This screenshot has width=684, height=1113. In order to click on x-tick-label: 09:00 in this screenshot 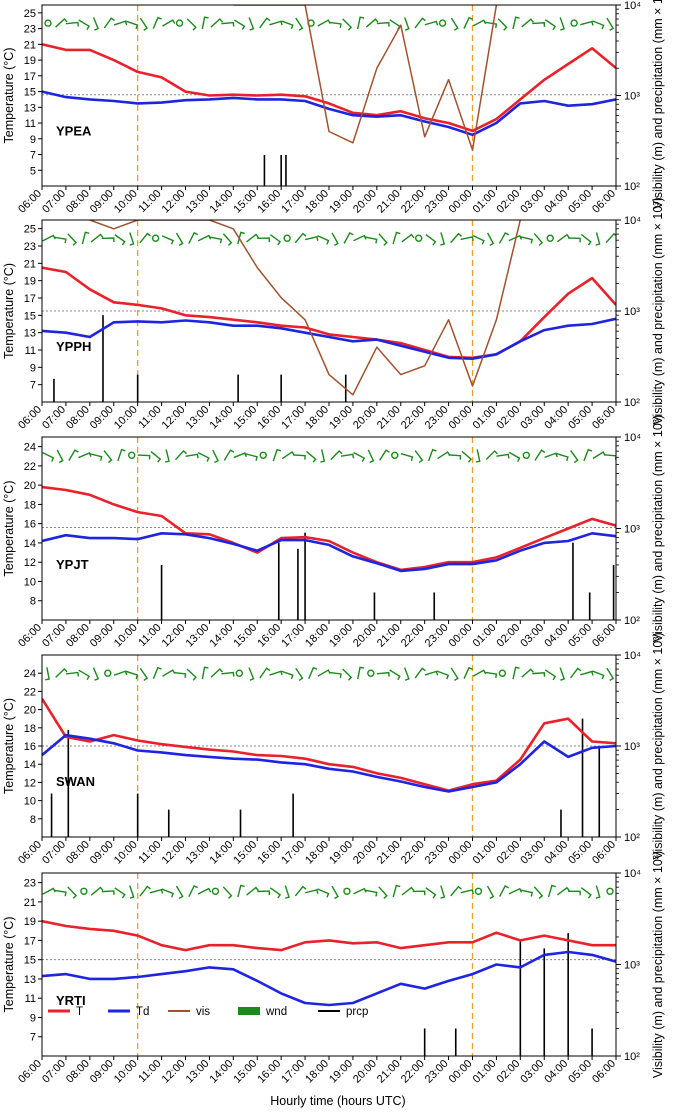, I will do `click(102, 853)`.